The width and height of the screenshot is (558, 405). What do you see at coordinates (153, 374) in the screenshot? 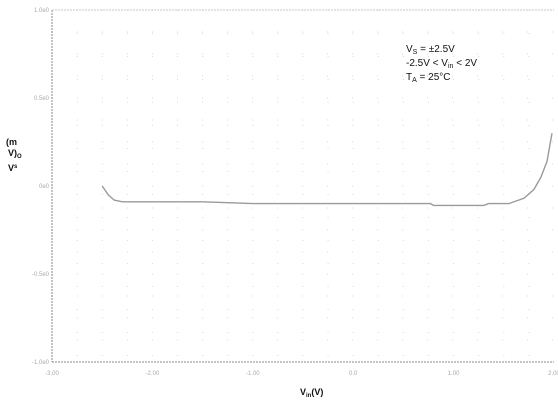
I see `x-tick-label: -2.00` at bounding box center [153, 374].